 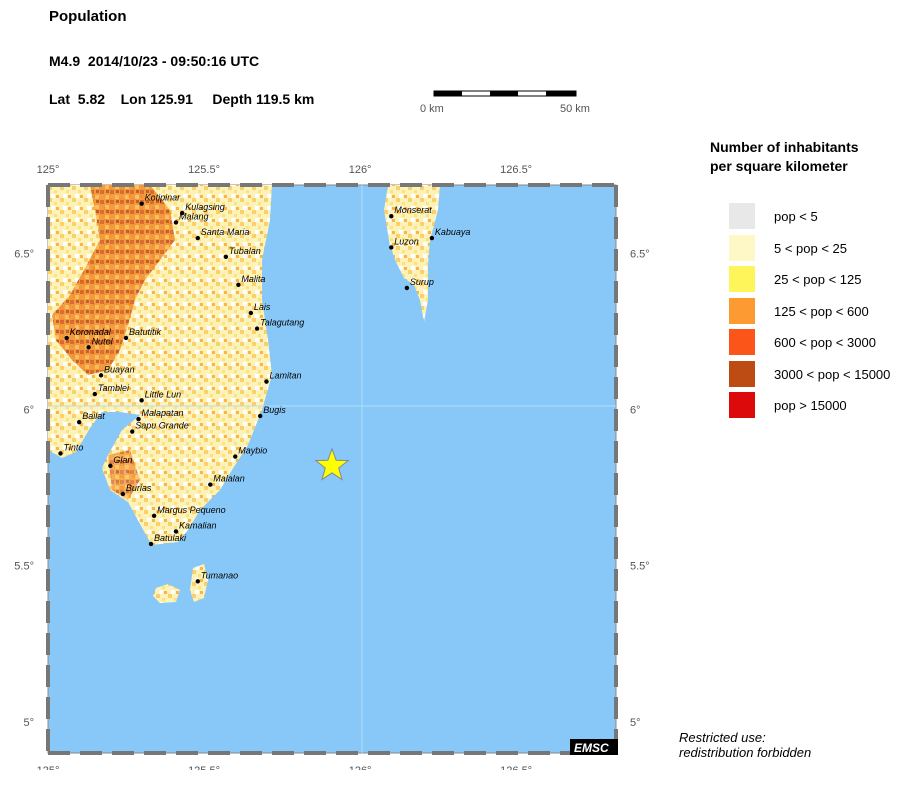 I want to click on event-summary: M4.9 2014/10/23 - 09:50:16 UTC, so click(x=154, y=61).